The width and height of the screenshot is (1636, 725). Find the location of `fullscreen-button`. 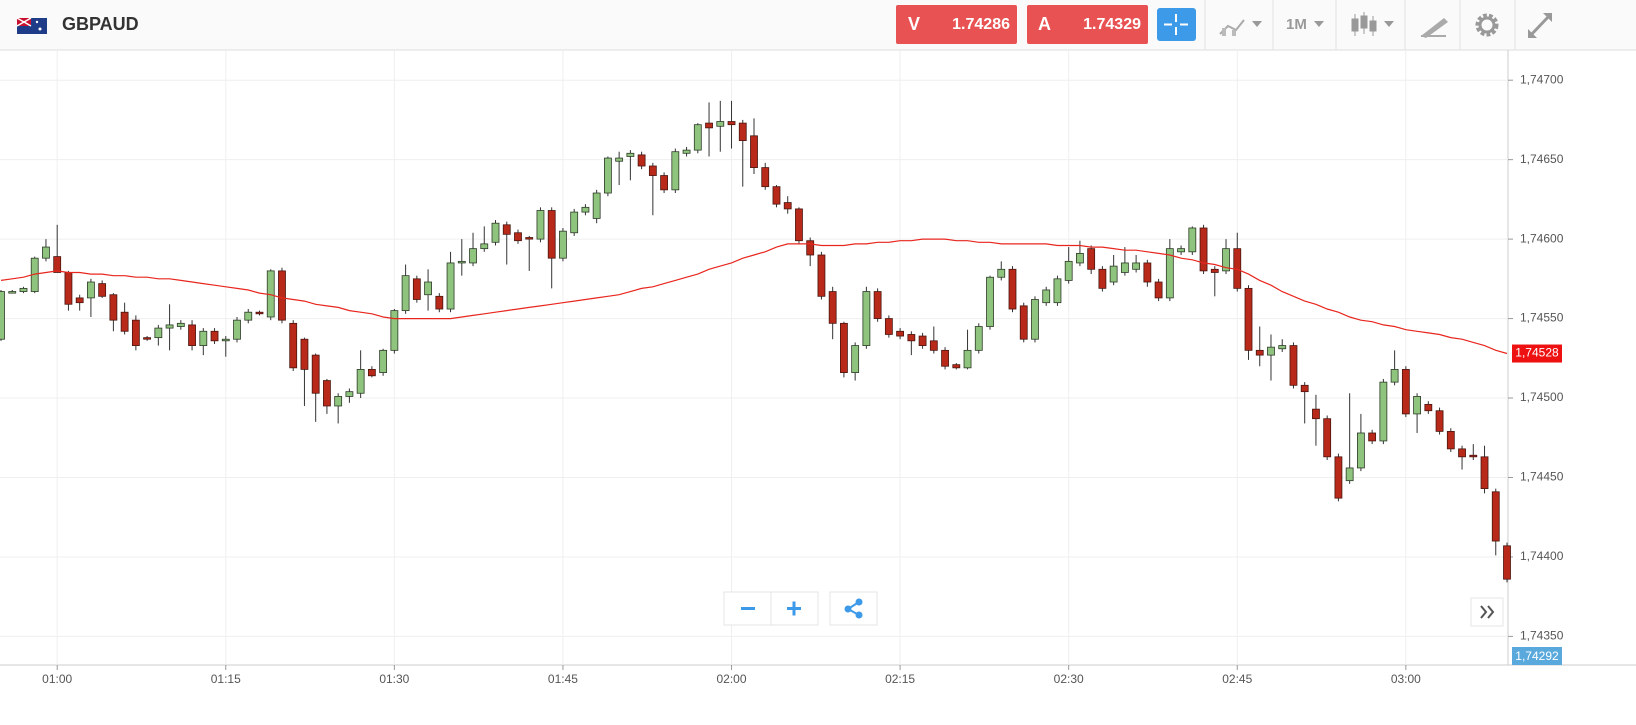

fullscreen-button is located at coordinates (1540, 25).